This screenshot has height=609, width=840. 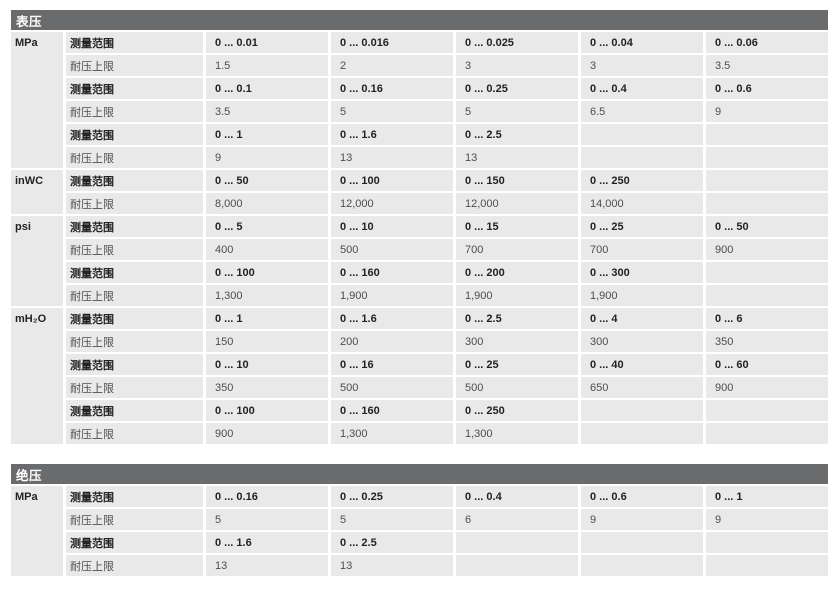 What do you see at coordinates (642, 88) in the screenshot?
I see `value-cell: 0 ... 0.4` at bounding box center [642, 88].